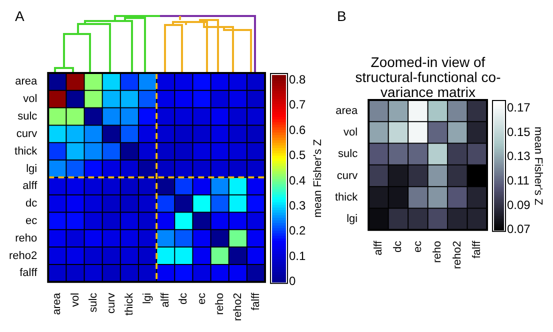 The height and width of the screenshot is (332, 553). What do you see at coordinates (297, 180) in the screenshot?
I see `color-bar-label: 0.4` at bounding box center [297, 180].